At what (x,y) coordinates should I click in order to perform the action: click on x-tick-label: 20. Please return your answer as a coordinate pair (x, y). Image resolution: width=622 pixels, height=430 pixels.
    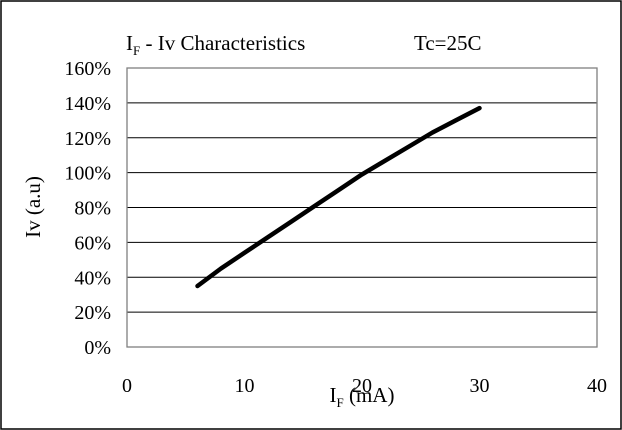
    Looking at the image, I should click on (362, 386).